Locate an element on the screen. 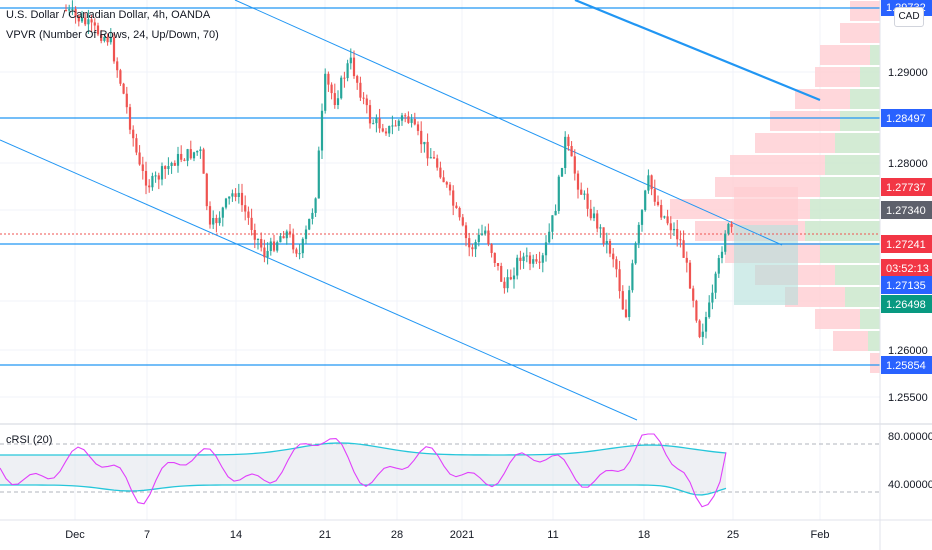  price-level-label: 1.27340 is located at coordinates (906, 211).